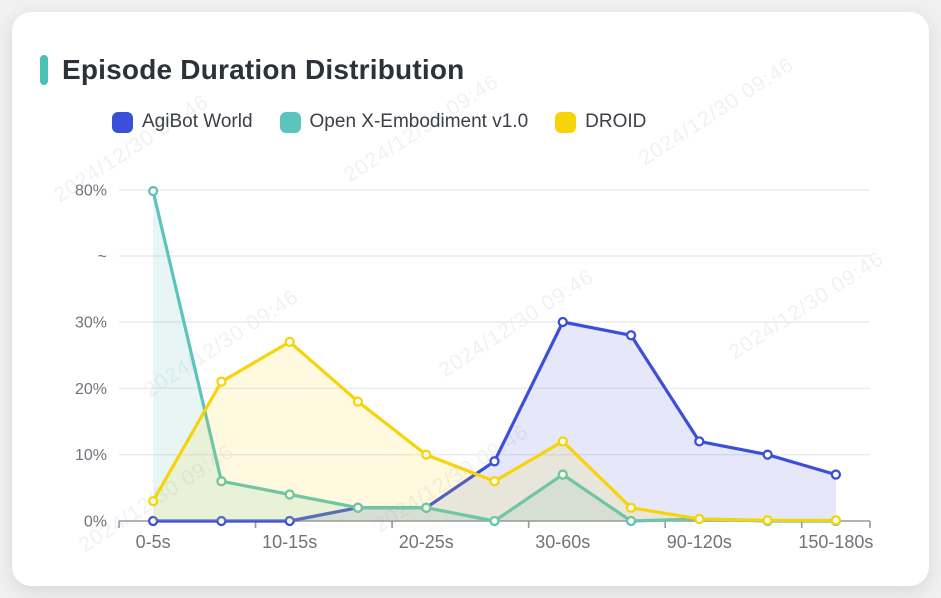 The width and height of the screenshot is (941, 598). What do you see at coordinates (91, 455) in the screenshot?
I see `y-axis-label: 10%` at bounding box center [91, 455].